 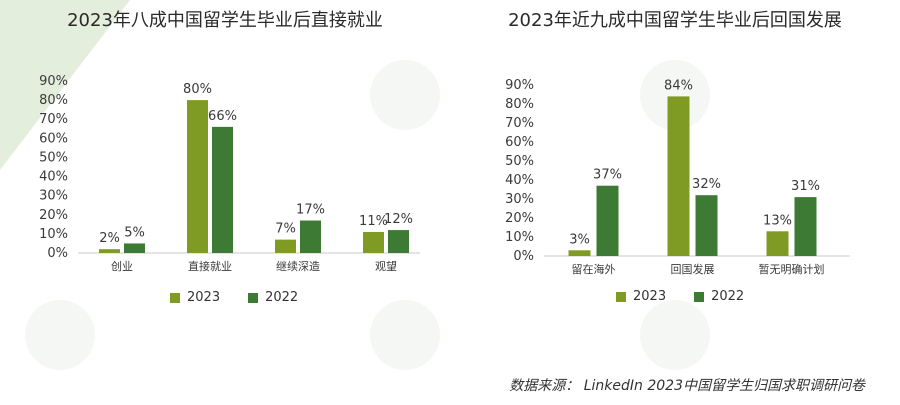 What do you see at coordinates (386, 266) in the screenshot?
I see `category-label: 观望` at bounding box center [386, 266].